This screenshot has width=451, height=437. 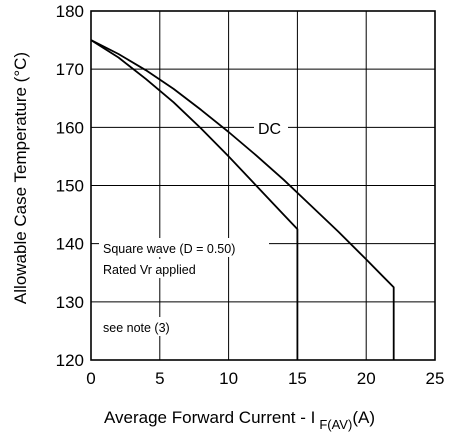 What do you see at coordinates (169, 249) in the screenshot?
I see `annotation-square-wave: Square wave (D = 0.50)` at bounding box center [169, 249].